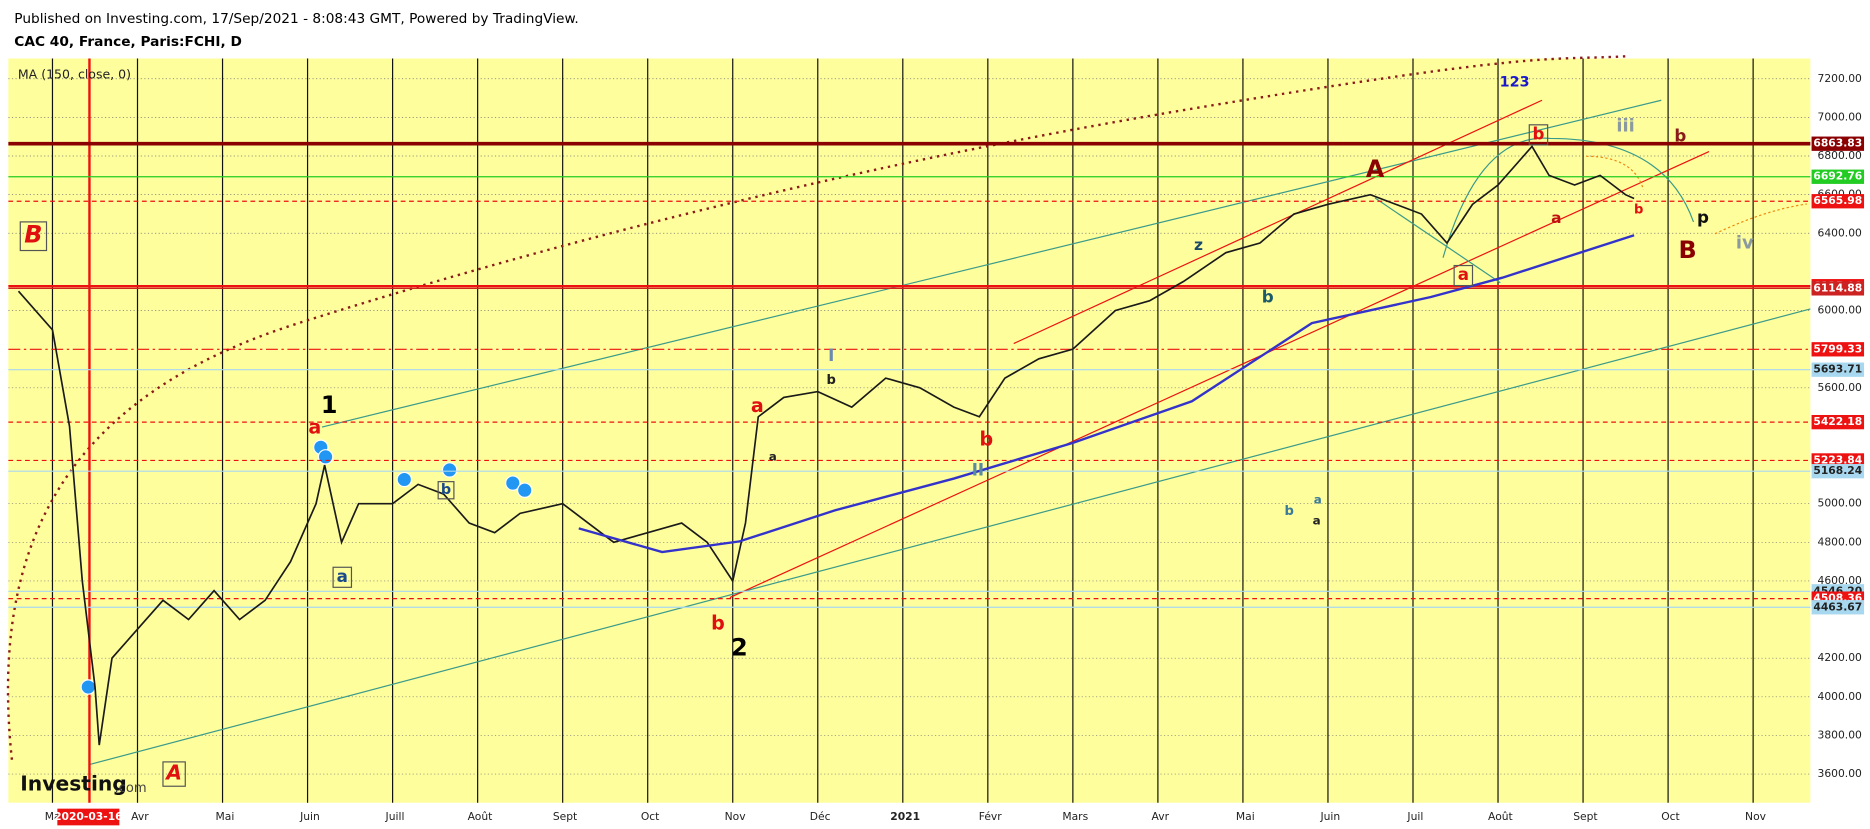 Image resolution: width=1870 pixels, height=829 pixels. What do you see at coordinates (1198, 245) in the screenshot?
I see `wave-label: z` at bounding box center [1198, 245].